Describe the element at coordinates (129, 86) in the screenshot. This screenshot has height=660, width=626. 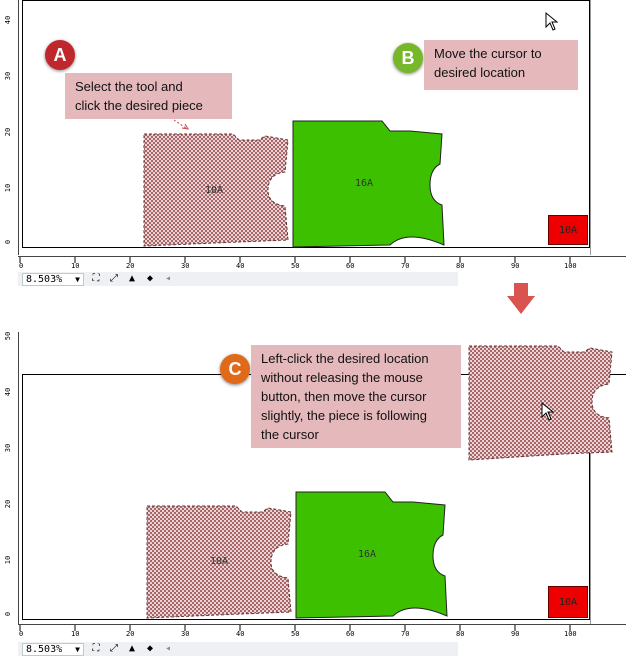
I see `callout-a-line1: Select the tool and` at that location.